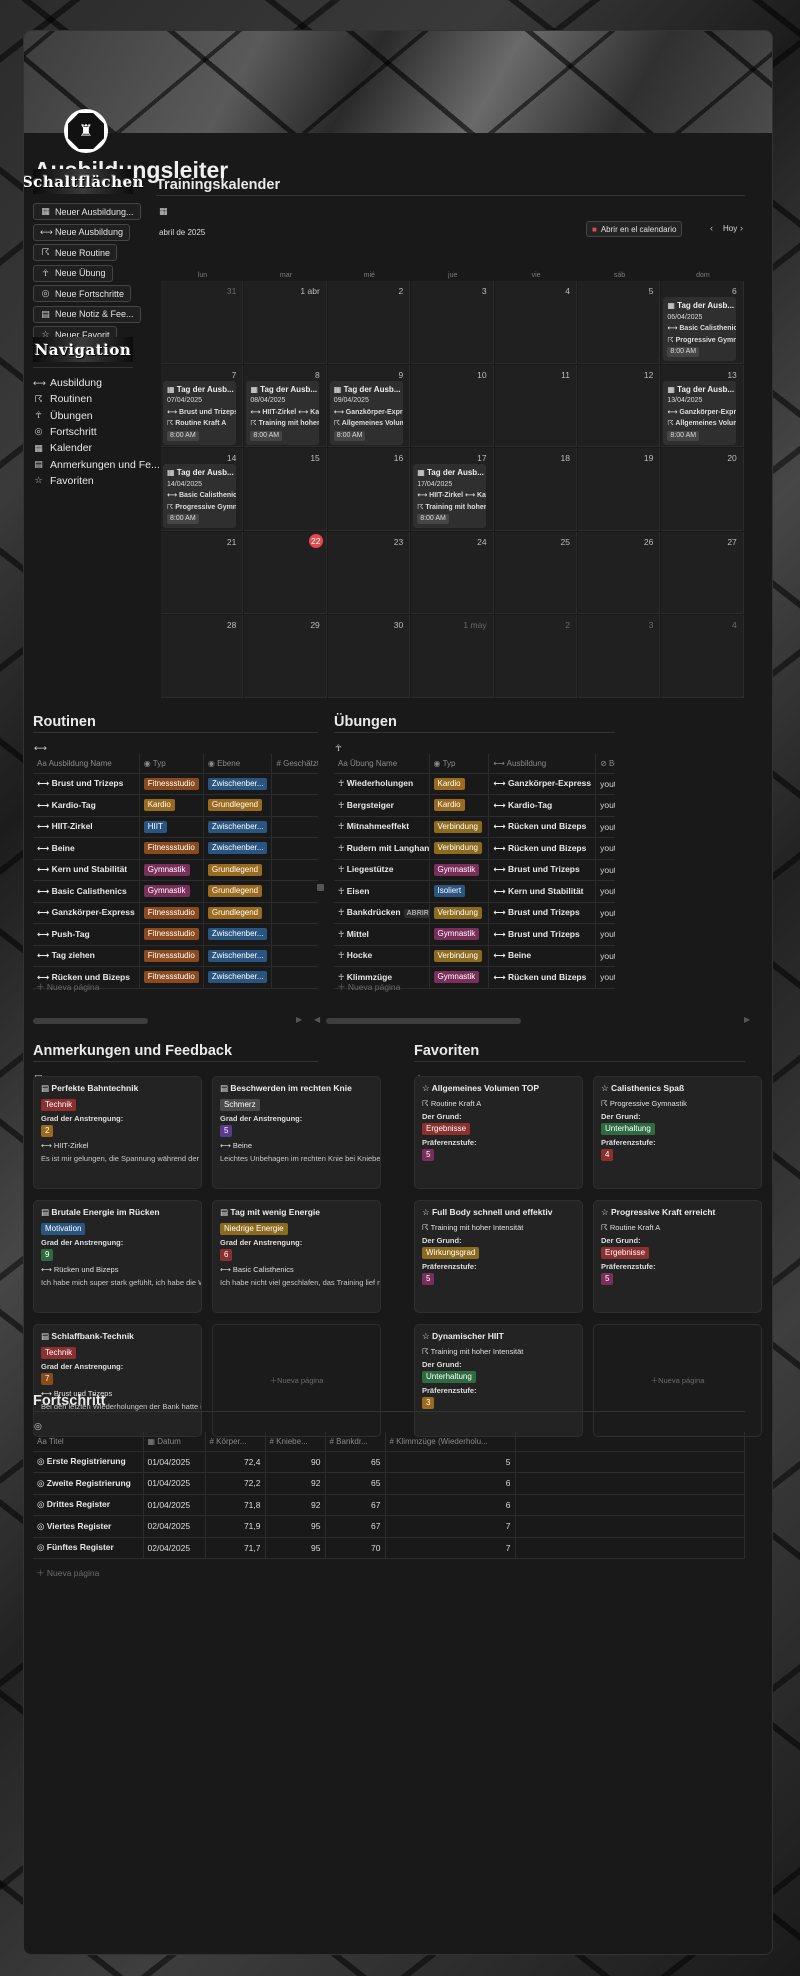  Describe the element at coordinates (450, 1483) in the screenshot. I see `value-cell: 6` at that location.